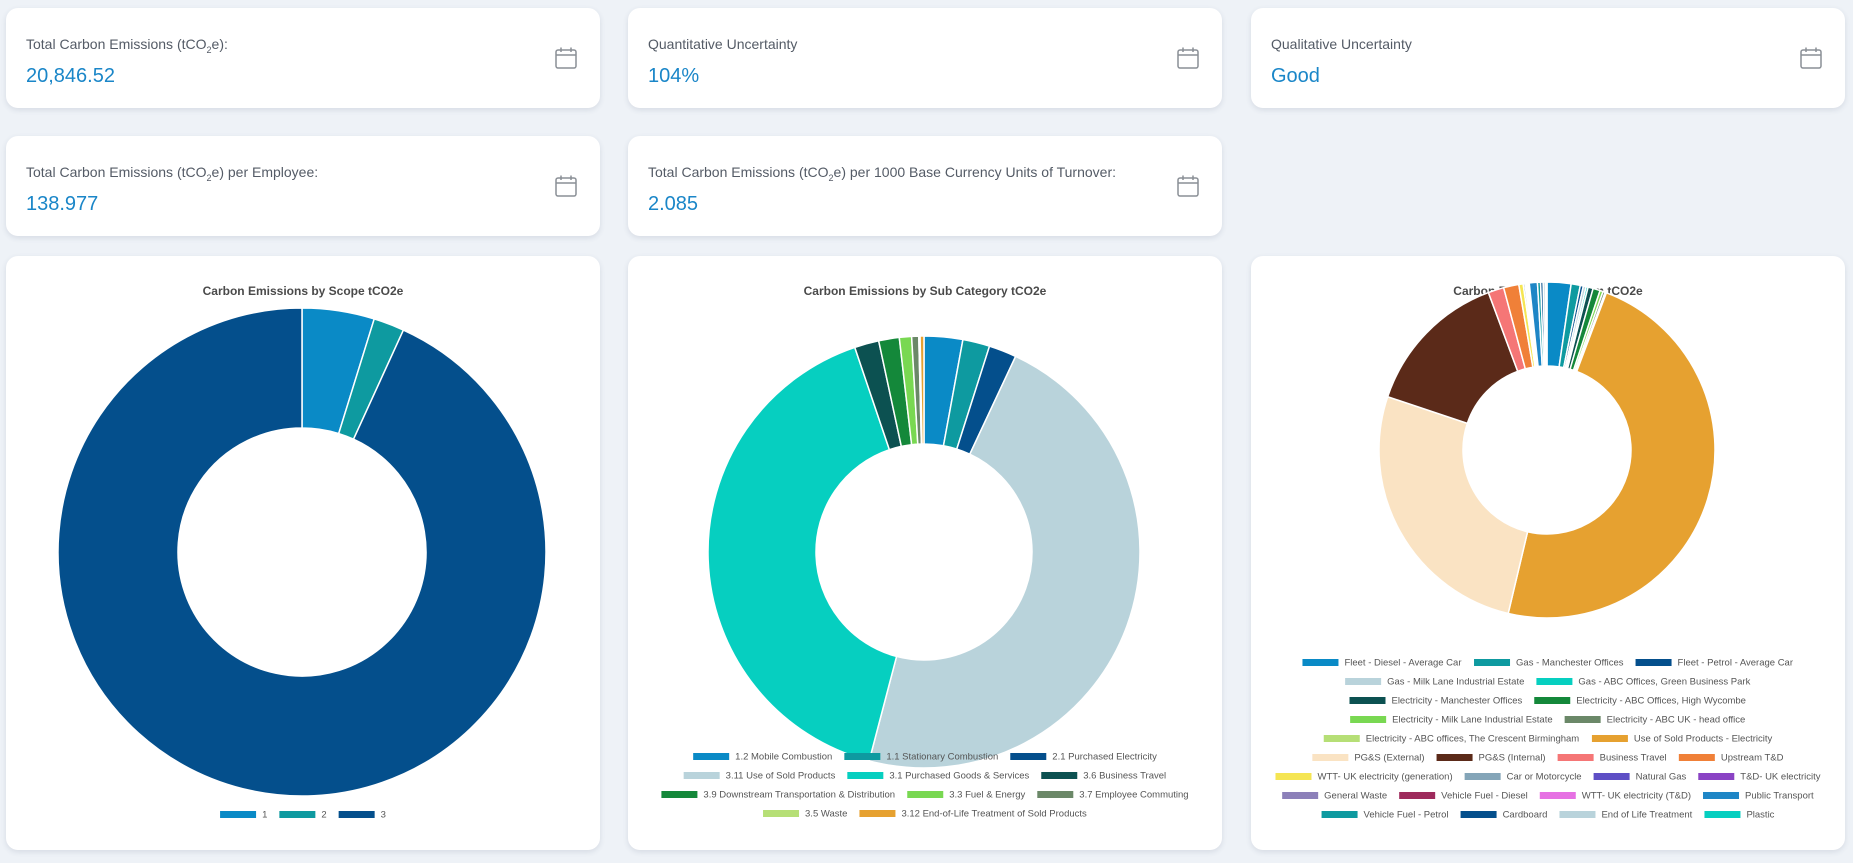 This screenshot has height=863, width=1853. What do you see at coordinates (1133, 795) in the screenshot?
I see `legend-label-3-7-employee-commuting: 3.7 Employee Commuting` at bounding box center [1133, 795].